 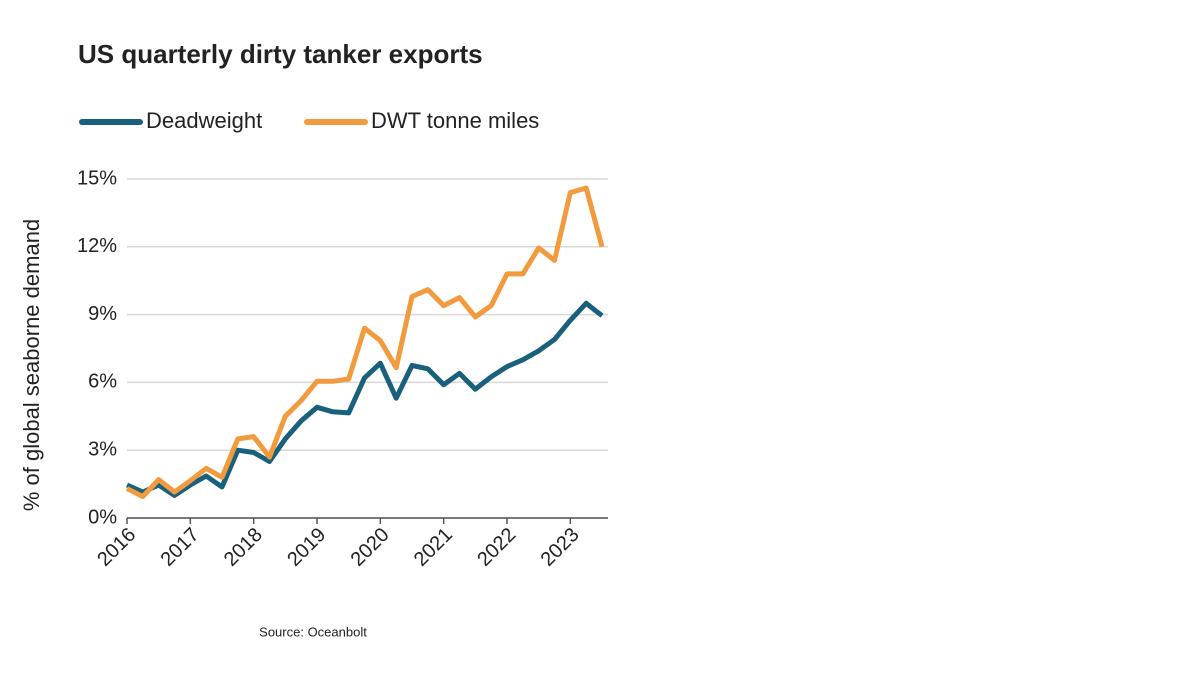 What do you see at coordinates (102, 382) in the screenshot?
I see `y-tick-label: 6%` at bounding box center [102, 382].